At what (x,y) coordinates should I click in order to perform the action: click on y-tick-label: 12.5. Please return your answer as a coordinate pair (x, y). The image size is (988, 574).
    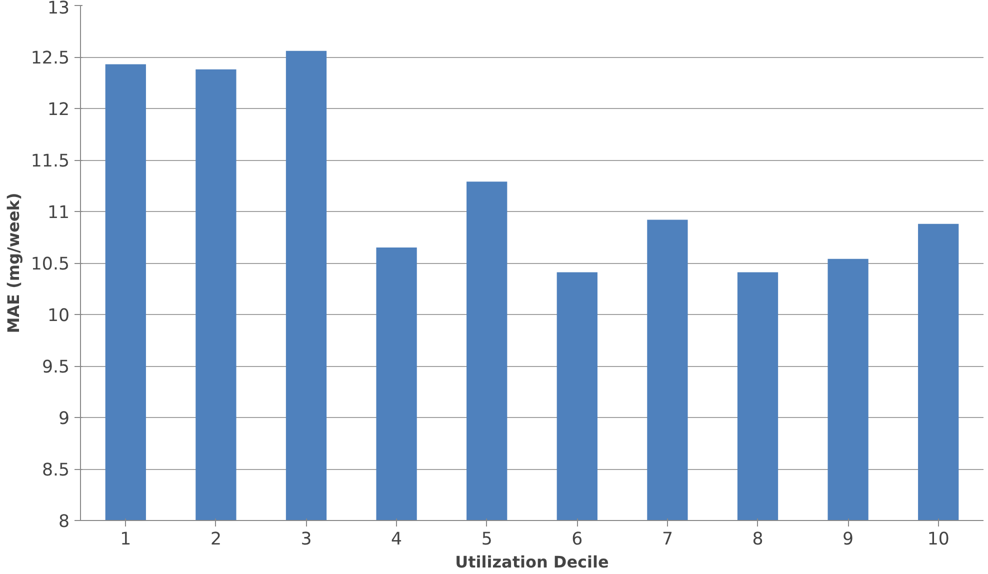
    Looking at the image, I should click on (50, 58).